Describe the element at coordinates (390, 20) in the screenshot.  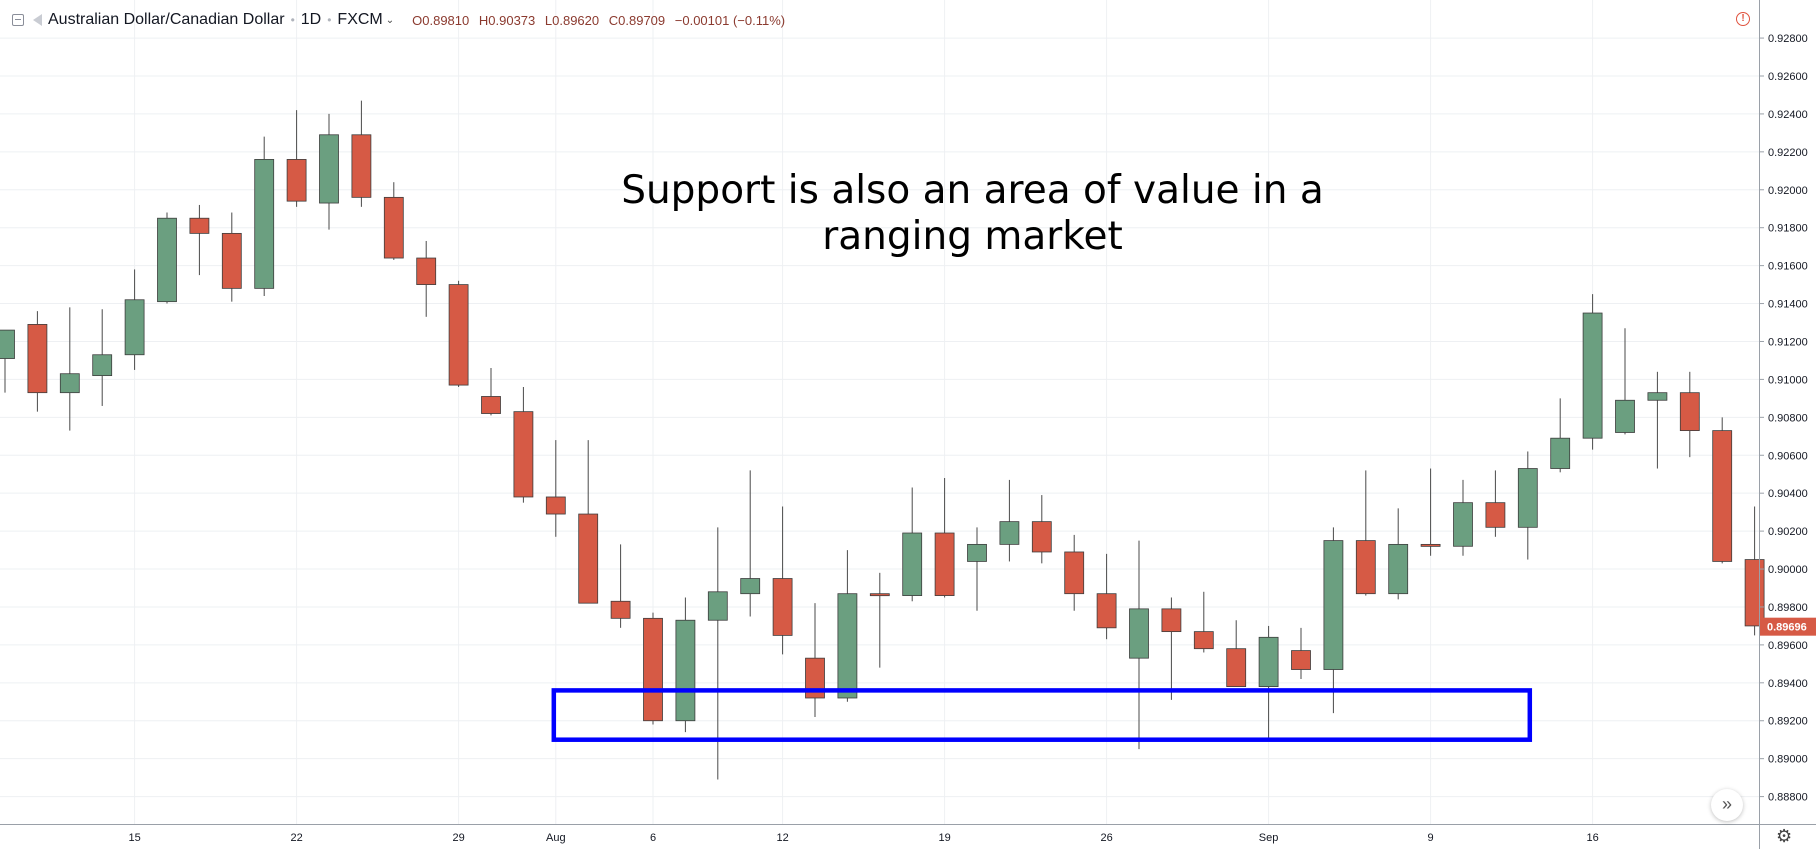
I see `chevron-down-icon: ⌄` at that location.